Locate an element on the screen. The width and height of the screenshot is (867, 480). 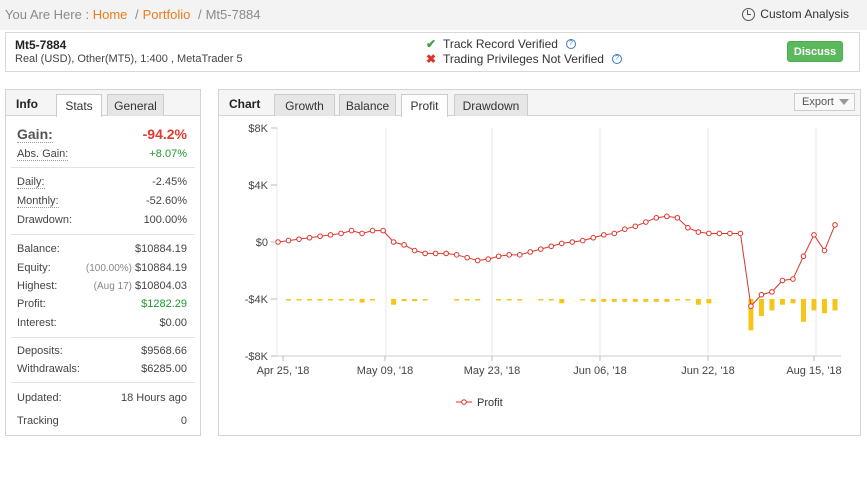
stat-sub: (100.00%) is located at coordinates (108, 268).